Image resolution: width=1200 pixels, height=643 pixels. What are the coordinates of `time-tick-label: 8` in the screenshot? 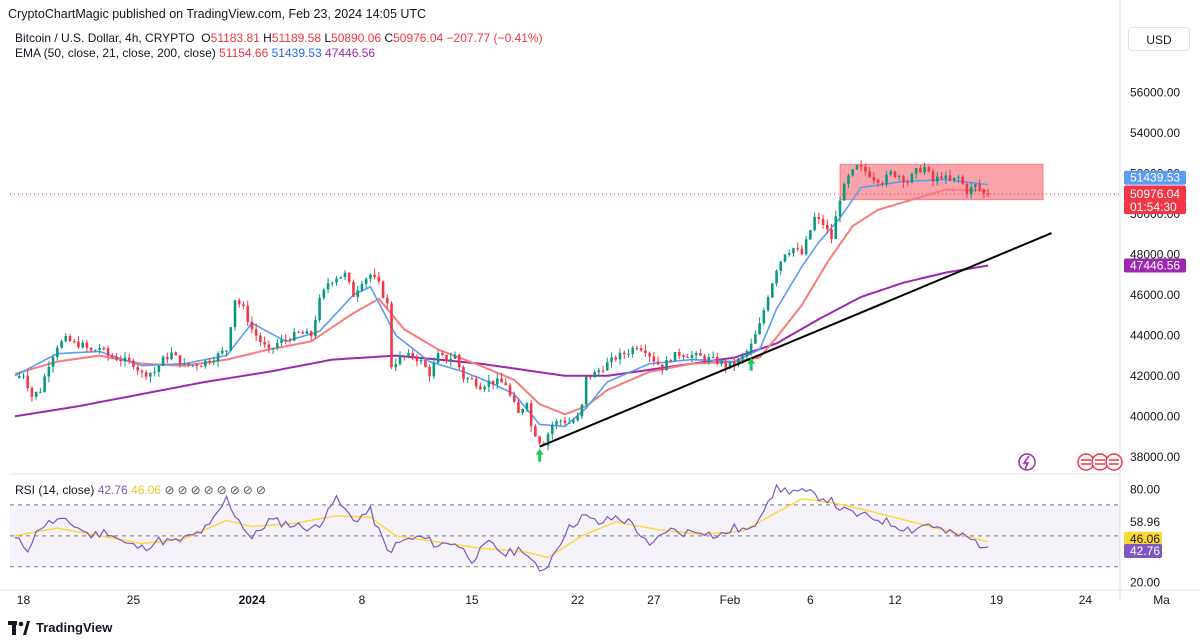 It's located at (362, 600).